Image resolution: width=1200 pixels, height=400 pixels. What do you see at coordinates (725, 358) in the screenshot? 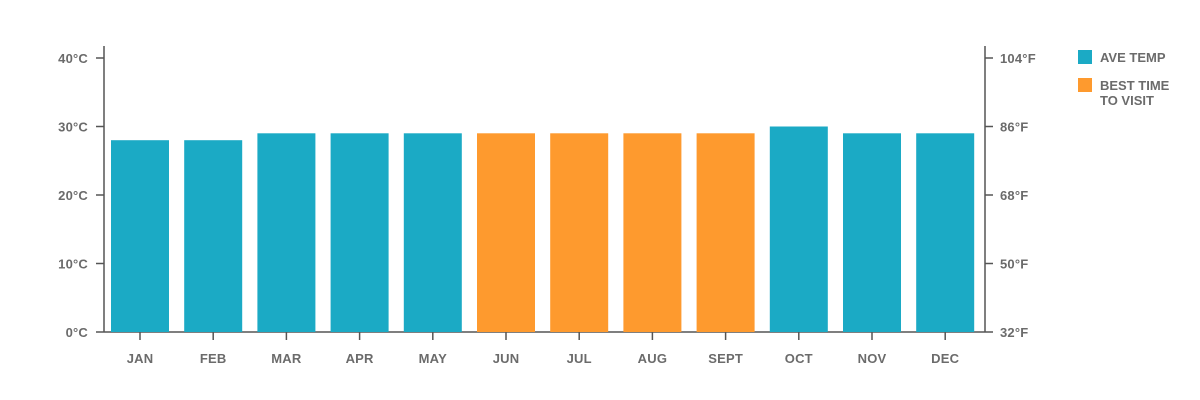
I see `x-tick-label-sept: SEPT` at bounding box center [725, 358].